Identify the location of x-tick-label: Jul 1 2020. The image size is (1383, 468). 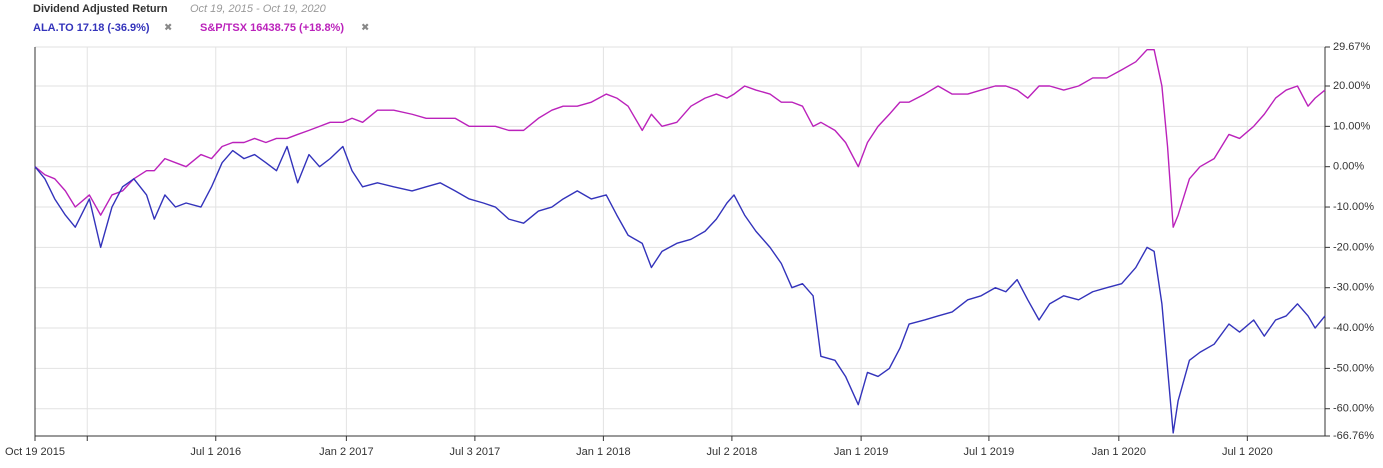
(1247, 452).